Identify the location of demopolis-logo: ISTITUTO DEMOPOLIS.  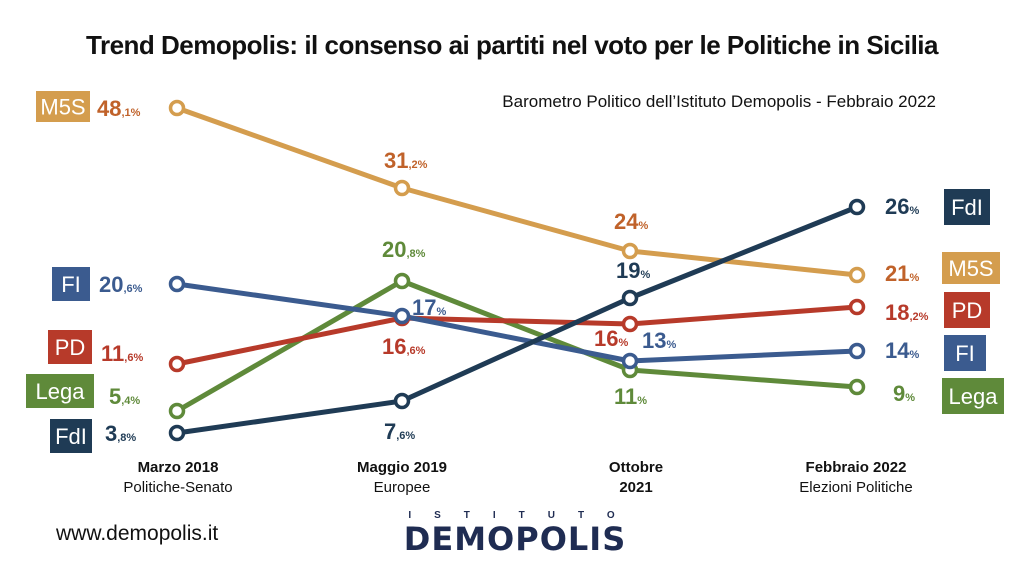
(520, 534).